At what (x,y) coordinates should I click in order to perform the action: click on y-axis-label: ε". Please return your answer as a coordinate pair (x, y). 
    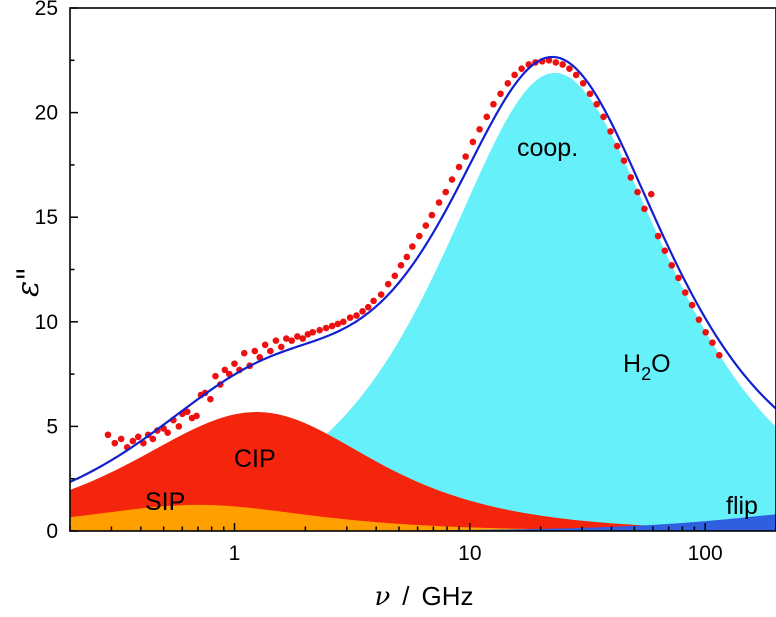
    Looking at the image, I should click on (28, 282).